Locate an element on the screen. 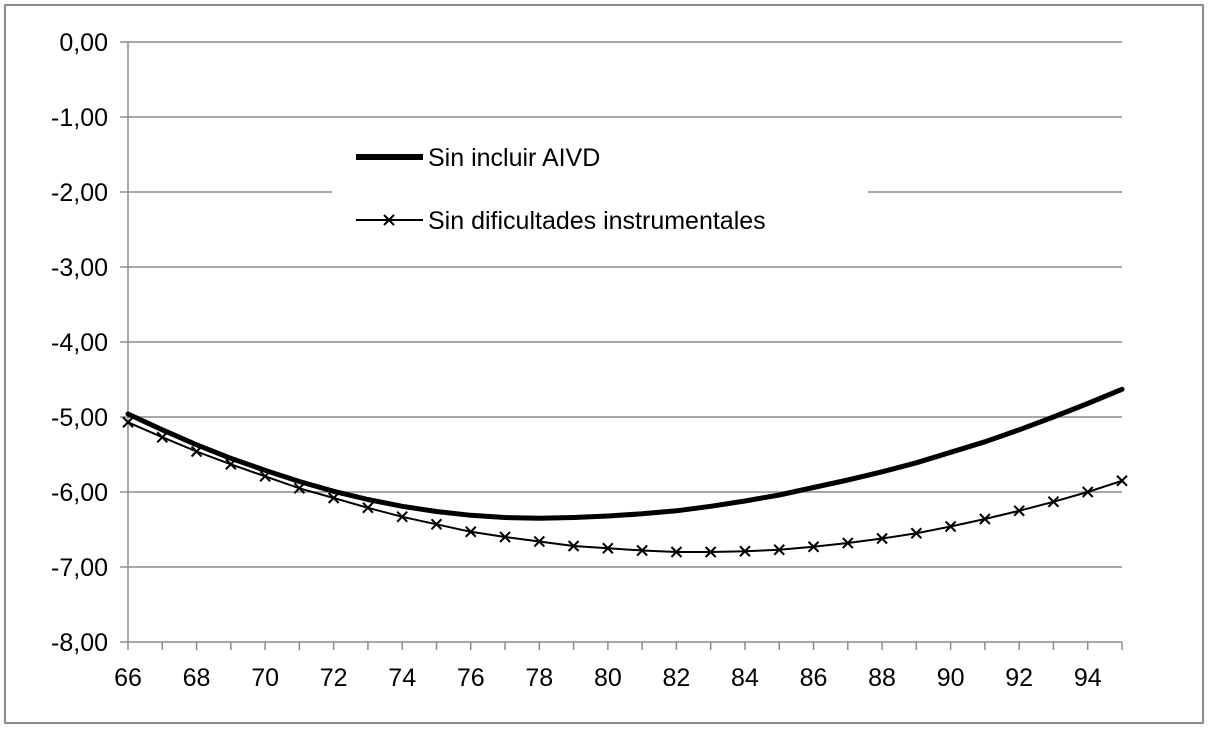  x-tick-label: 74 is located at coordinates (402, 678).